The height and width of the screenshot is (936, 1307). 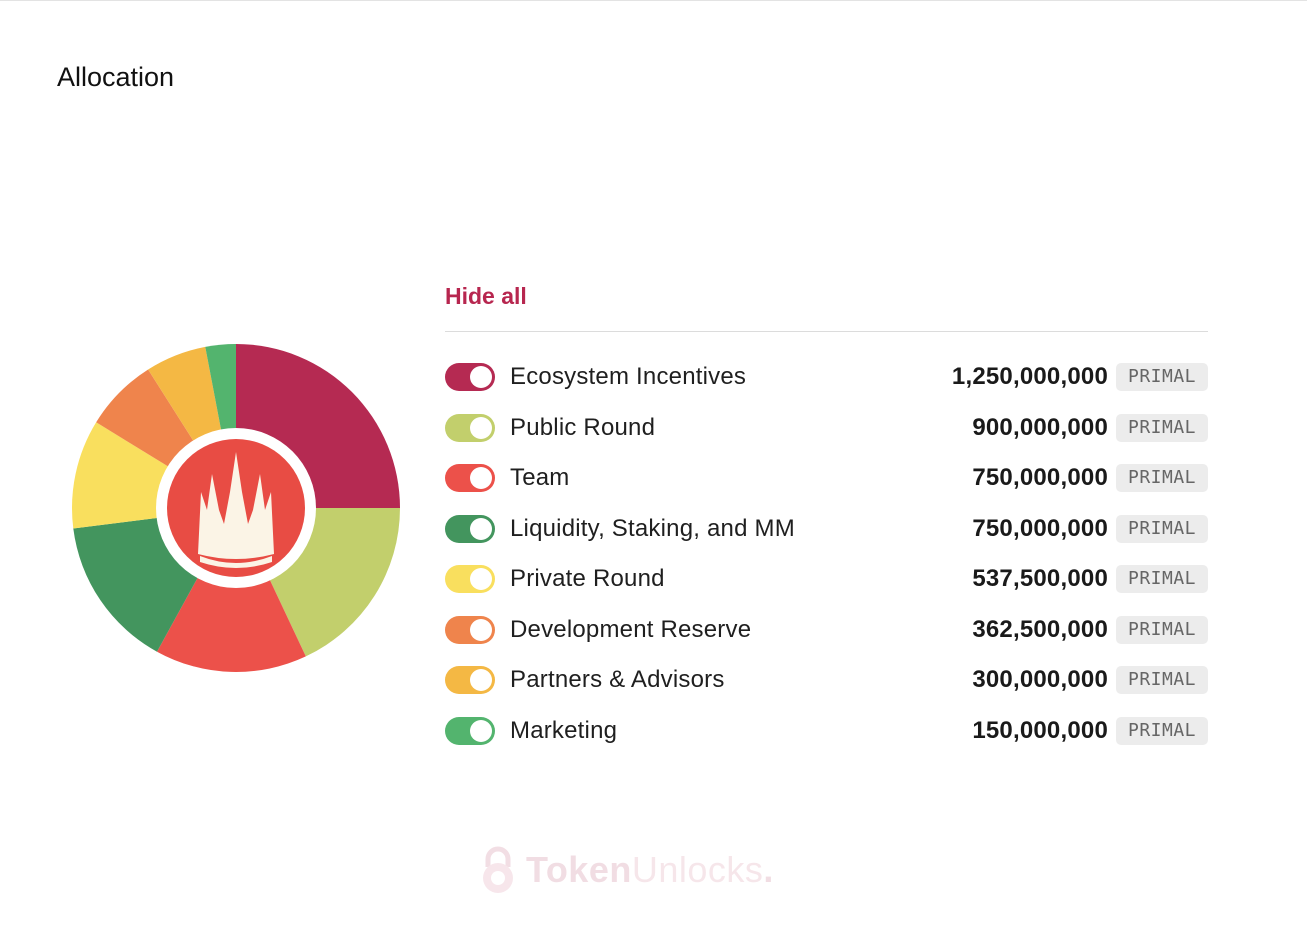 What do you see at coordinates (116, 77) in the screenshot?
I see `section-title: Allocation` at bounding box center [116, 77].